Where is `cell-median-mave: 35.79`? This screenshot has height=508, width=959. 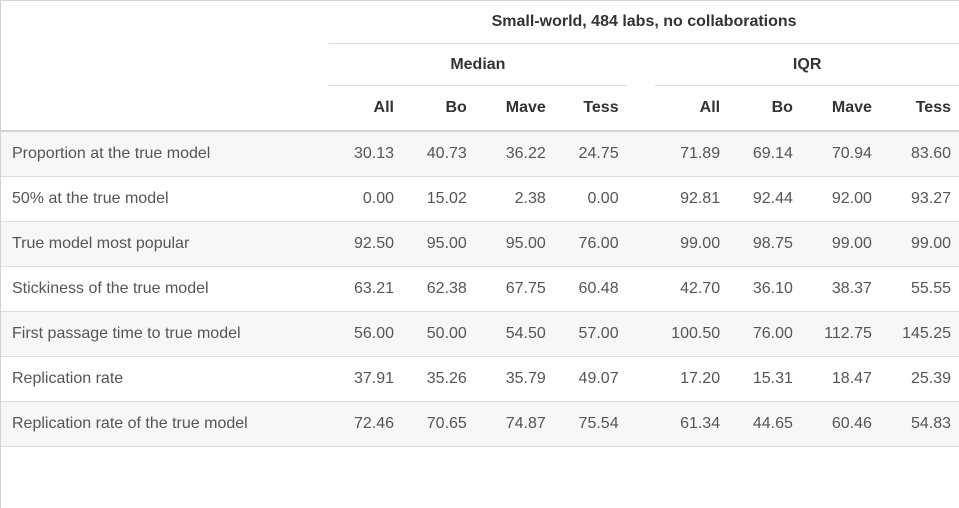 cell-median-mave: 35.79 is located at coordinates (514, 379).